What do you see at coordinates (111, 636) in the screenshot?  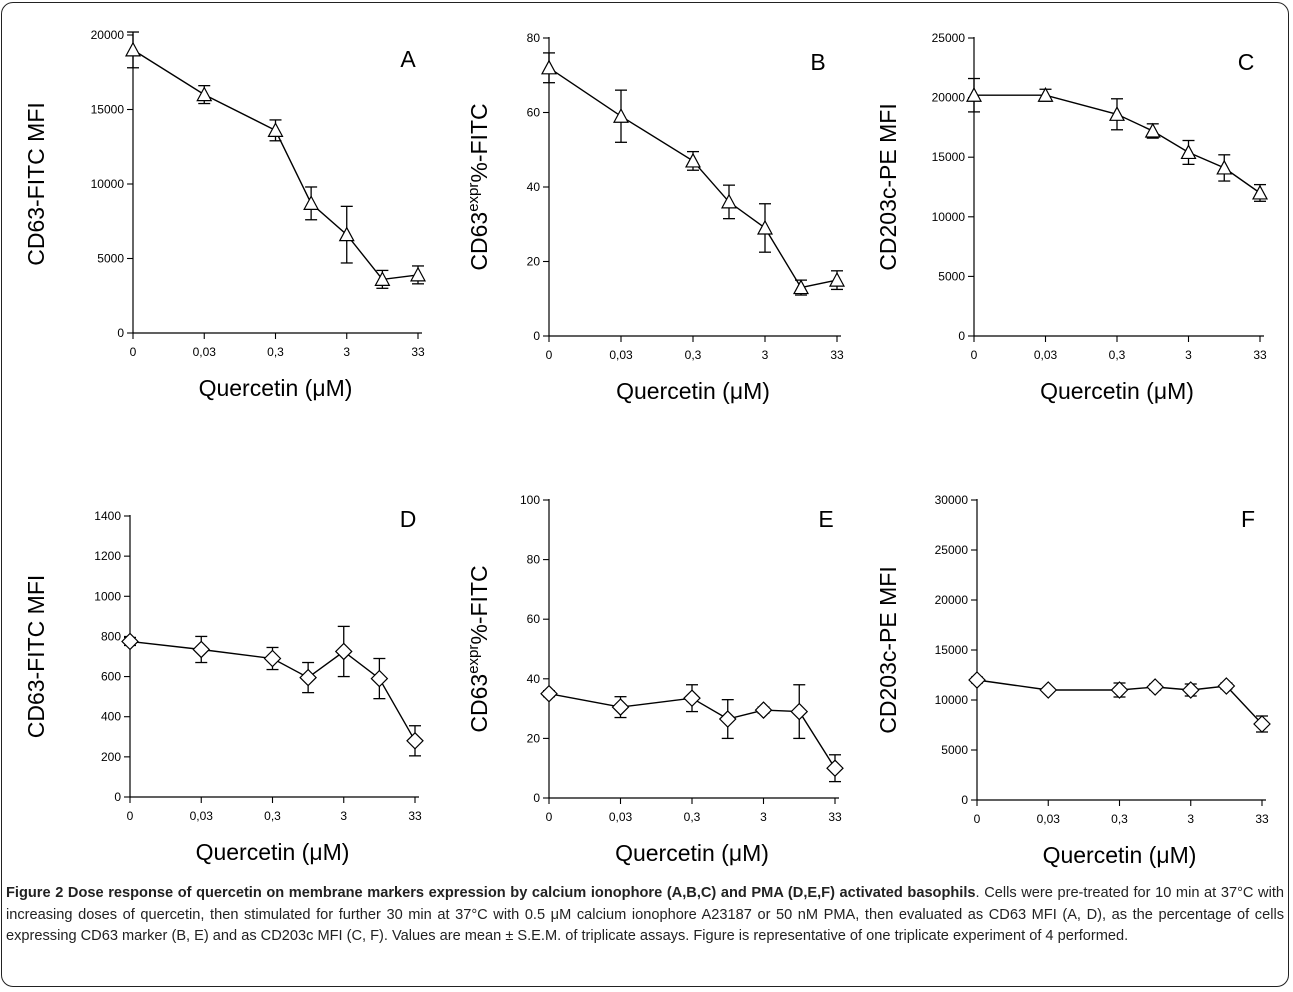 I see `y-tick-label: 800` at bounding box center [111, 636].